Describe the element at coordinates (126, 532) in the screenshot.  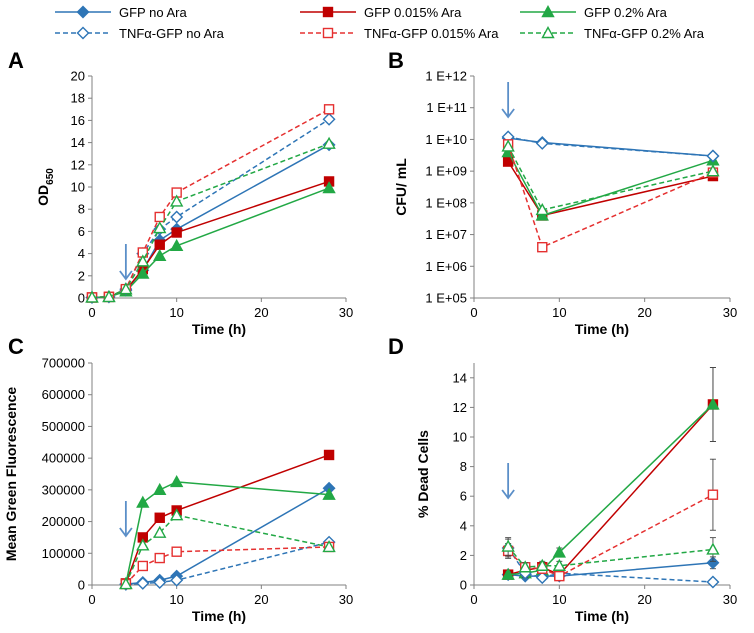
I see `arrow-head` at that location.